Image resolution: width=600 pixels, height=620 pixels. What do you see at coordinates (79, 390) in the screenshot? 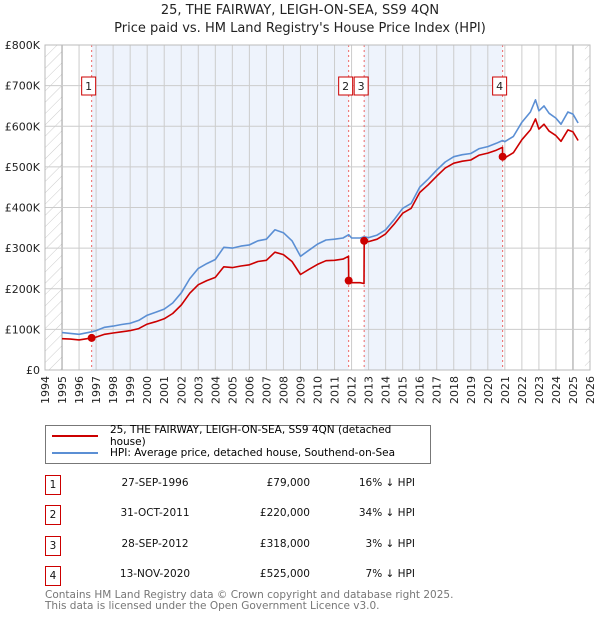
I see `x-tick-label: 1996` at bounding box center [79, 390].